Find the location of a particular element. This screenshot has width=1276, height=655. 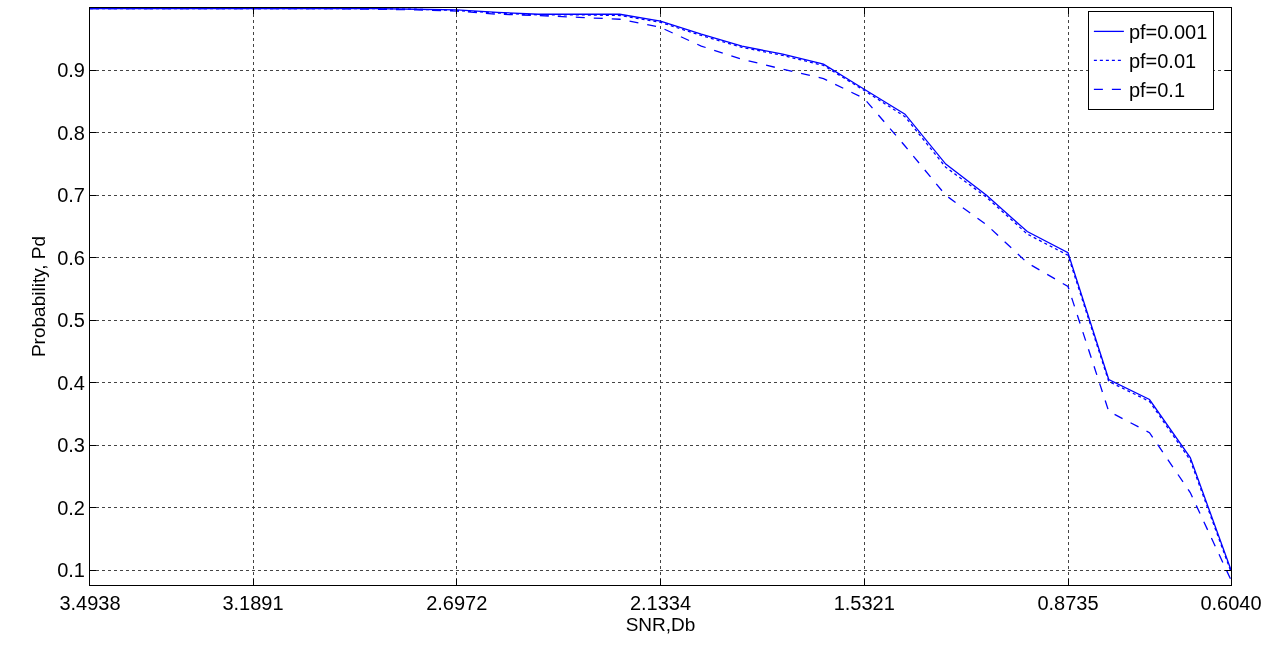

x-tick-label: 1.5321 is located at coordinates (864, 603).